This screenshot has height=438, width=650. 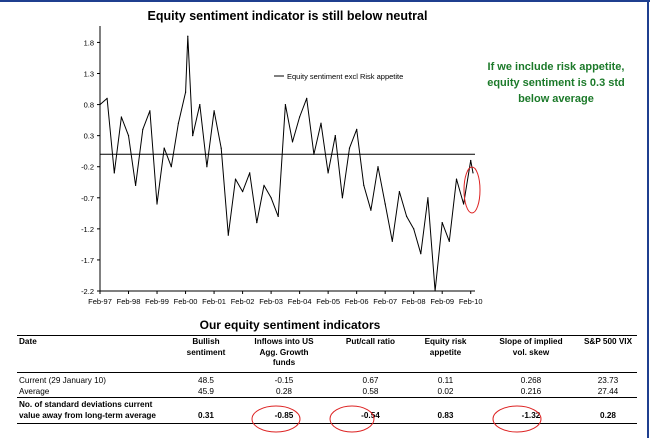 What do you see at coordinates (87, 260) in the screenshot?
I see `y-tick-label: -1.7` at bounding box center [87, 260].